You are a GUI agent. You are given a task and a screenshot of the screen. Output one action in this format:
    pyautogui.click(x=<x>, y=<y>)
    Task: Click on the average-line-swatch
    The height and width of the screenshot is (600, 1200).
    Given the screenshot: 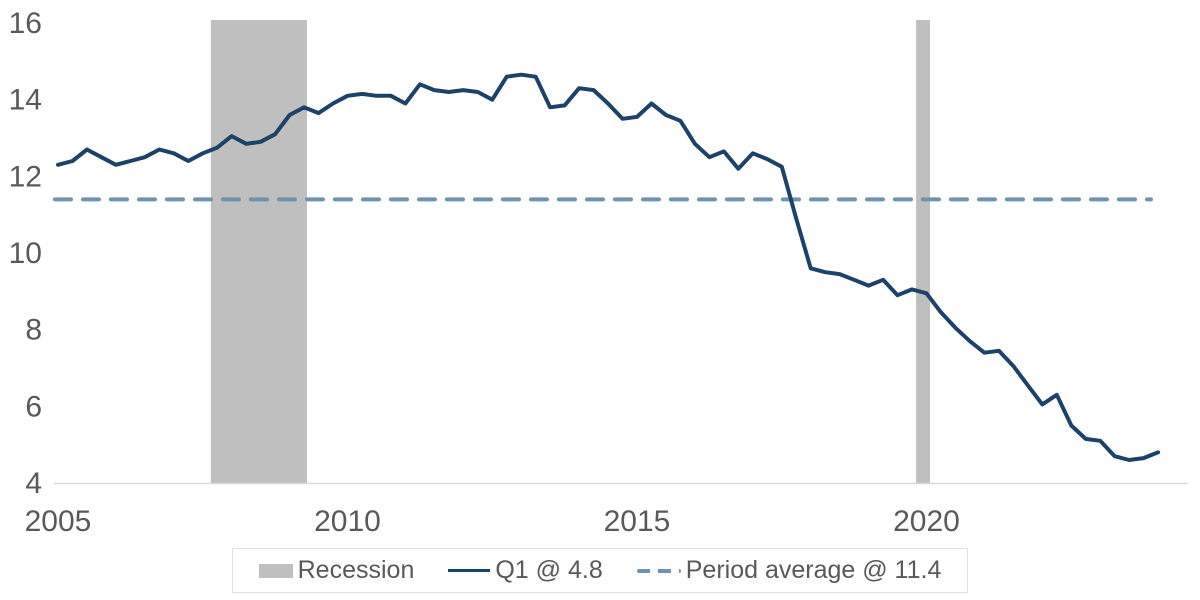 What is the action you would take?
    pyautogui.click(x=658, y=570)
    